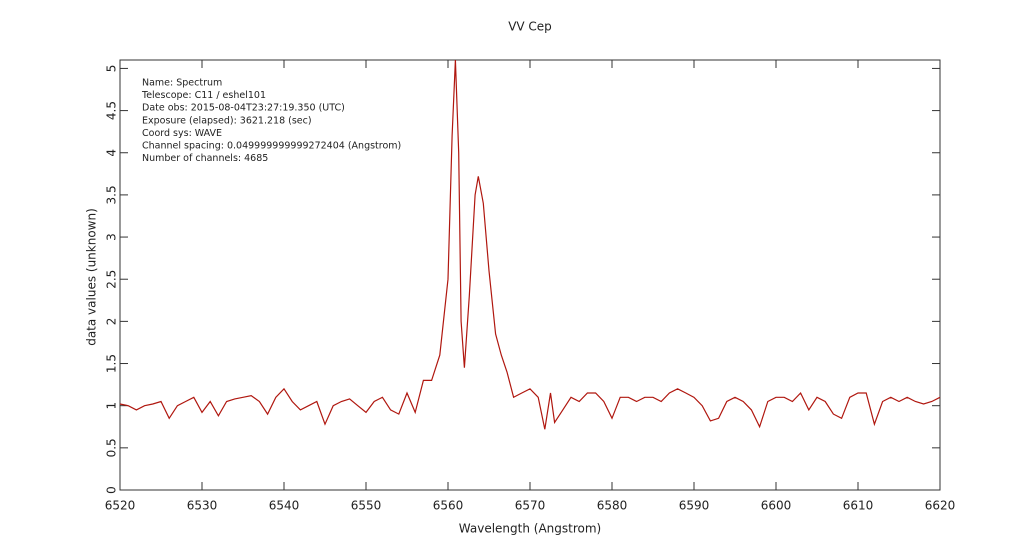 The image size is (1011, 547). I want to click on annotation: Coord sys: WAVE, so click(182, 133).